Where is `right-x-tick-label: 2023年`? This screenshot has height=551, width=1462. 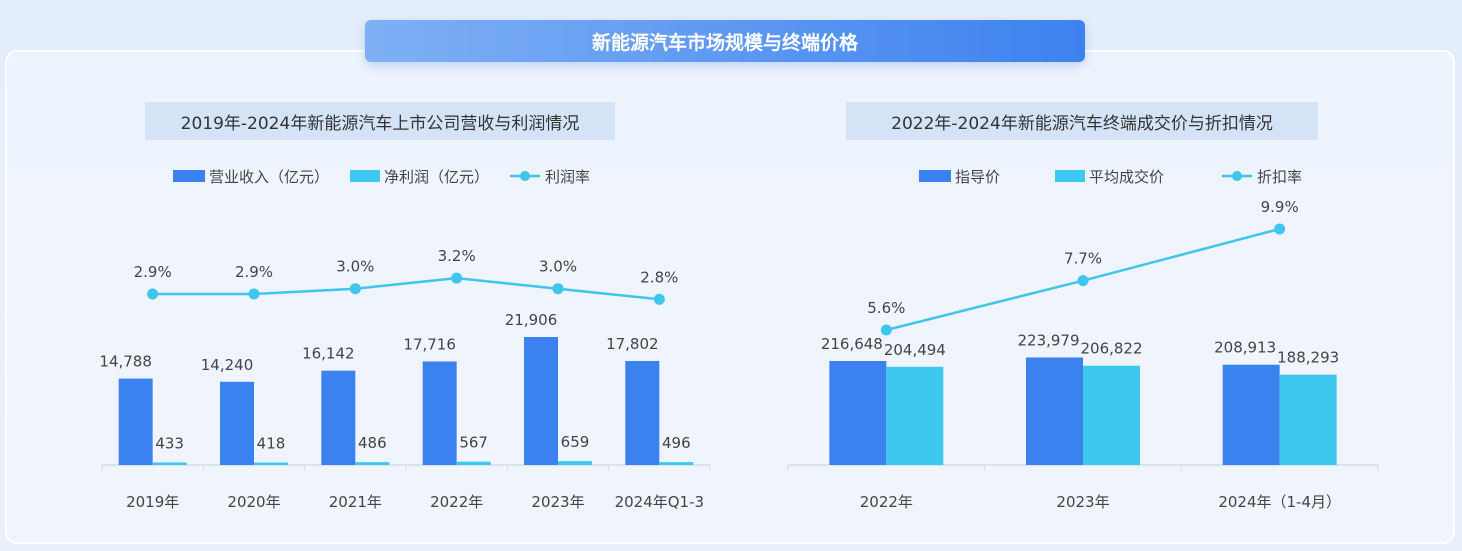
right-x-tick-label: 2023年 is located at coordinates (1082, 502).